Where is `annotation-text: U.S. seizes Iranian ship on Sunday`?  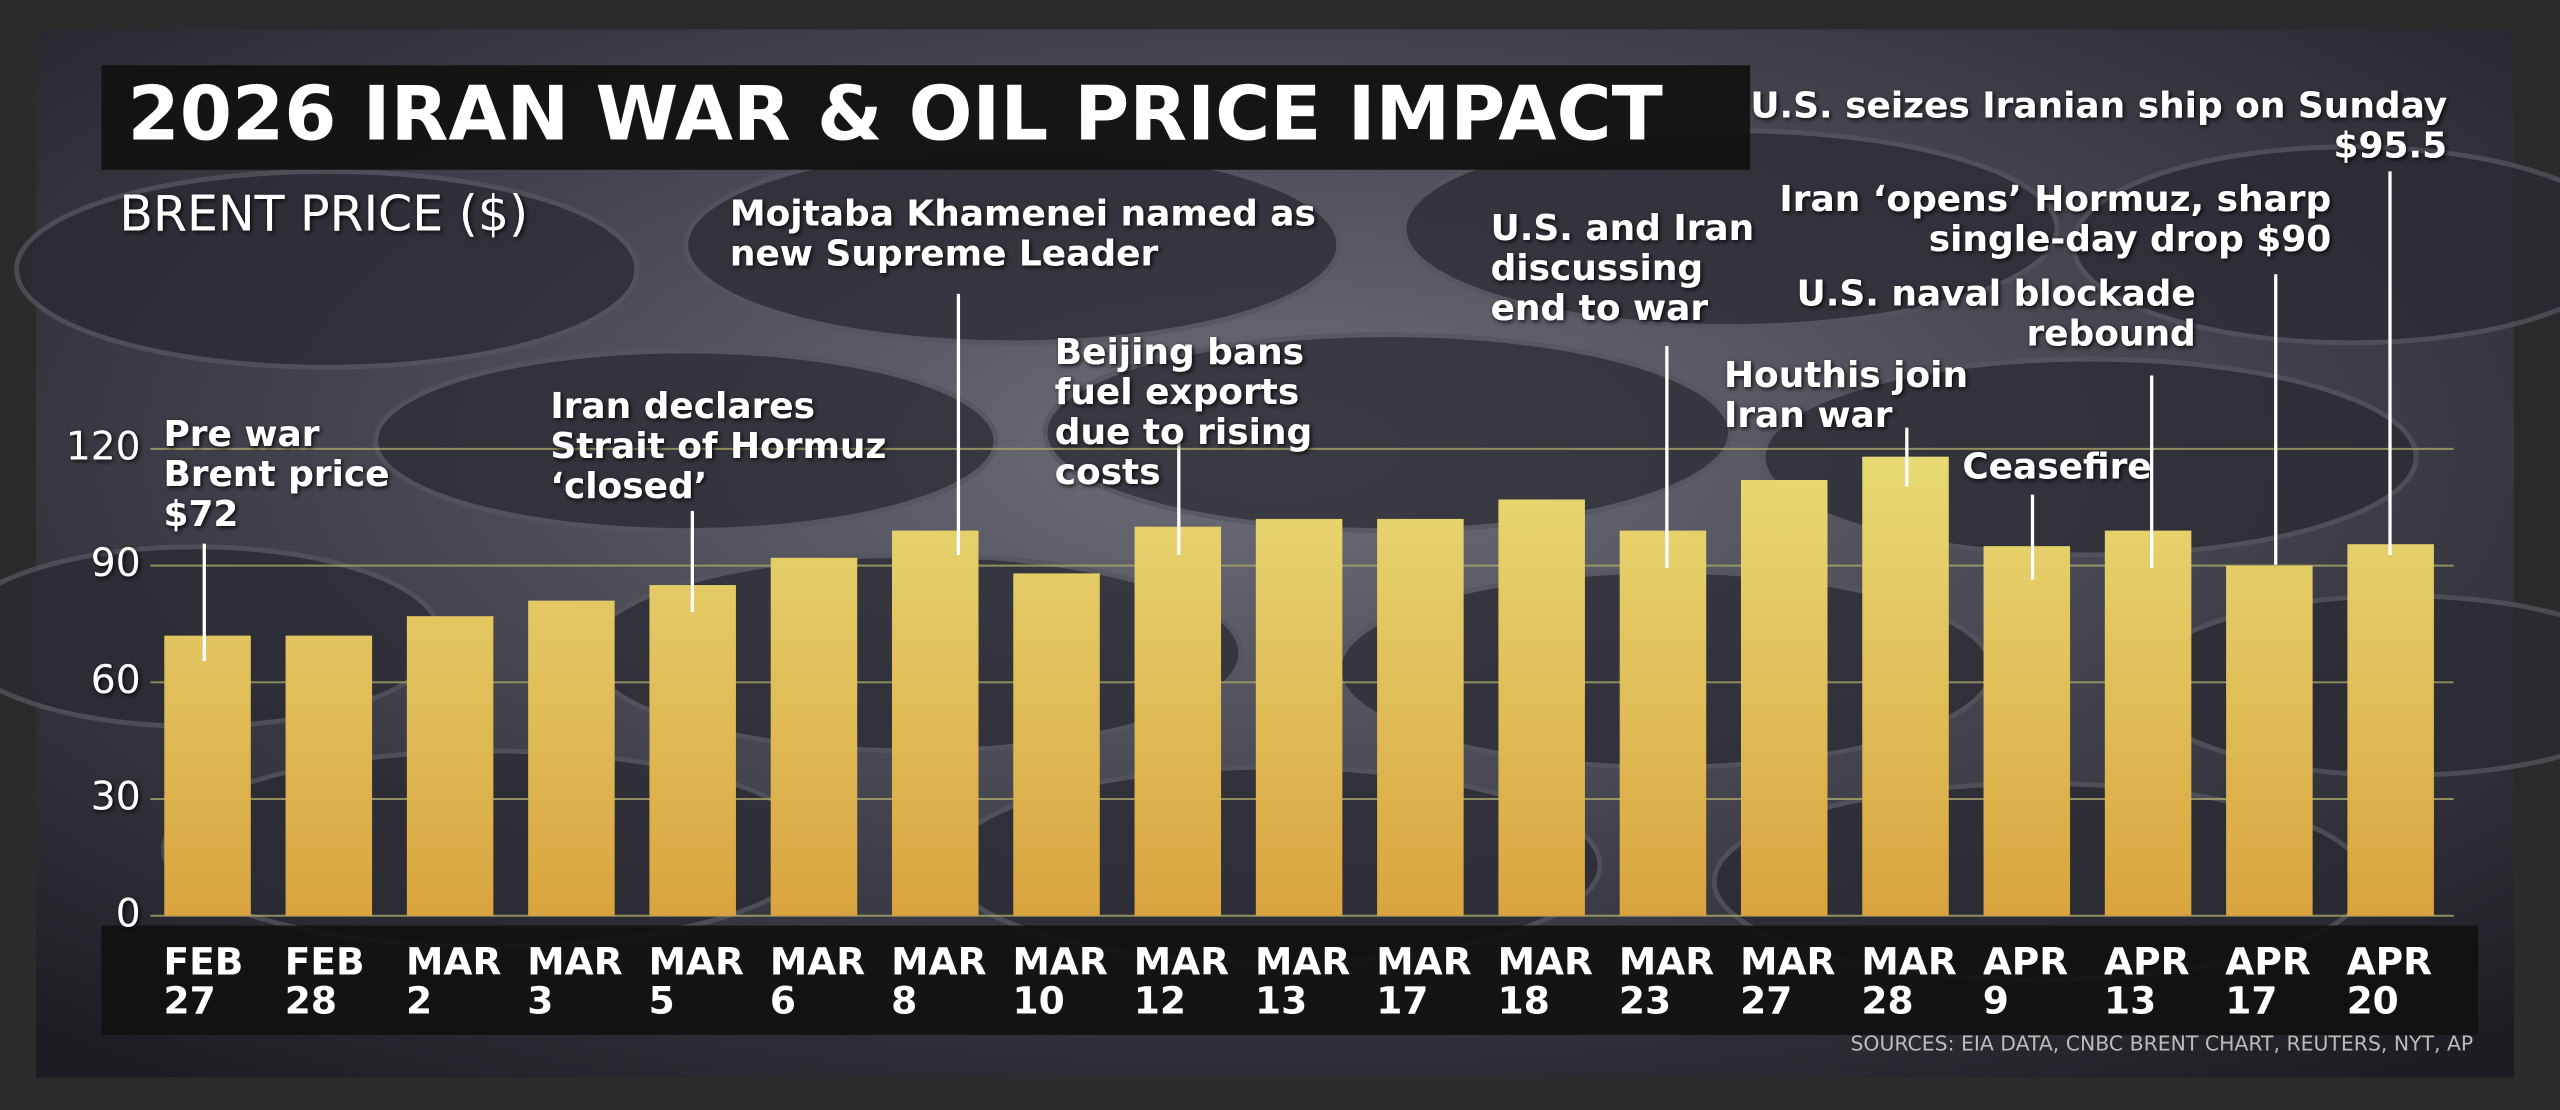
annotation-text: U.S. seizes Iranian ship on Sunday is located at coordinates (2098, 106).